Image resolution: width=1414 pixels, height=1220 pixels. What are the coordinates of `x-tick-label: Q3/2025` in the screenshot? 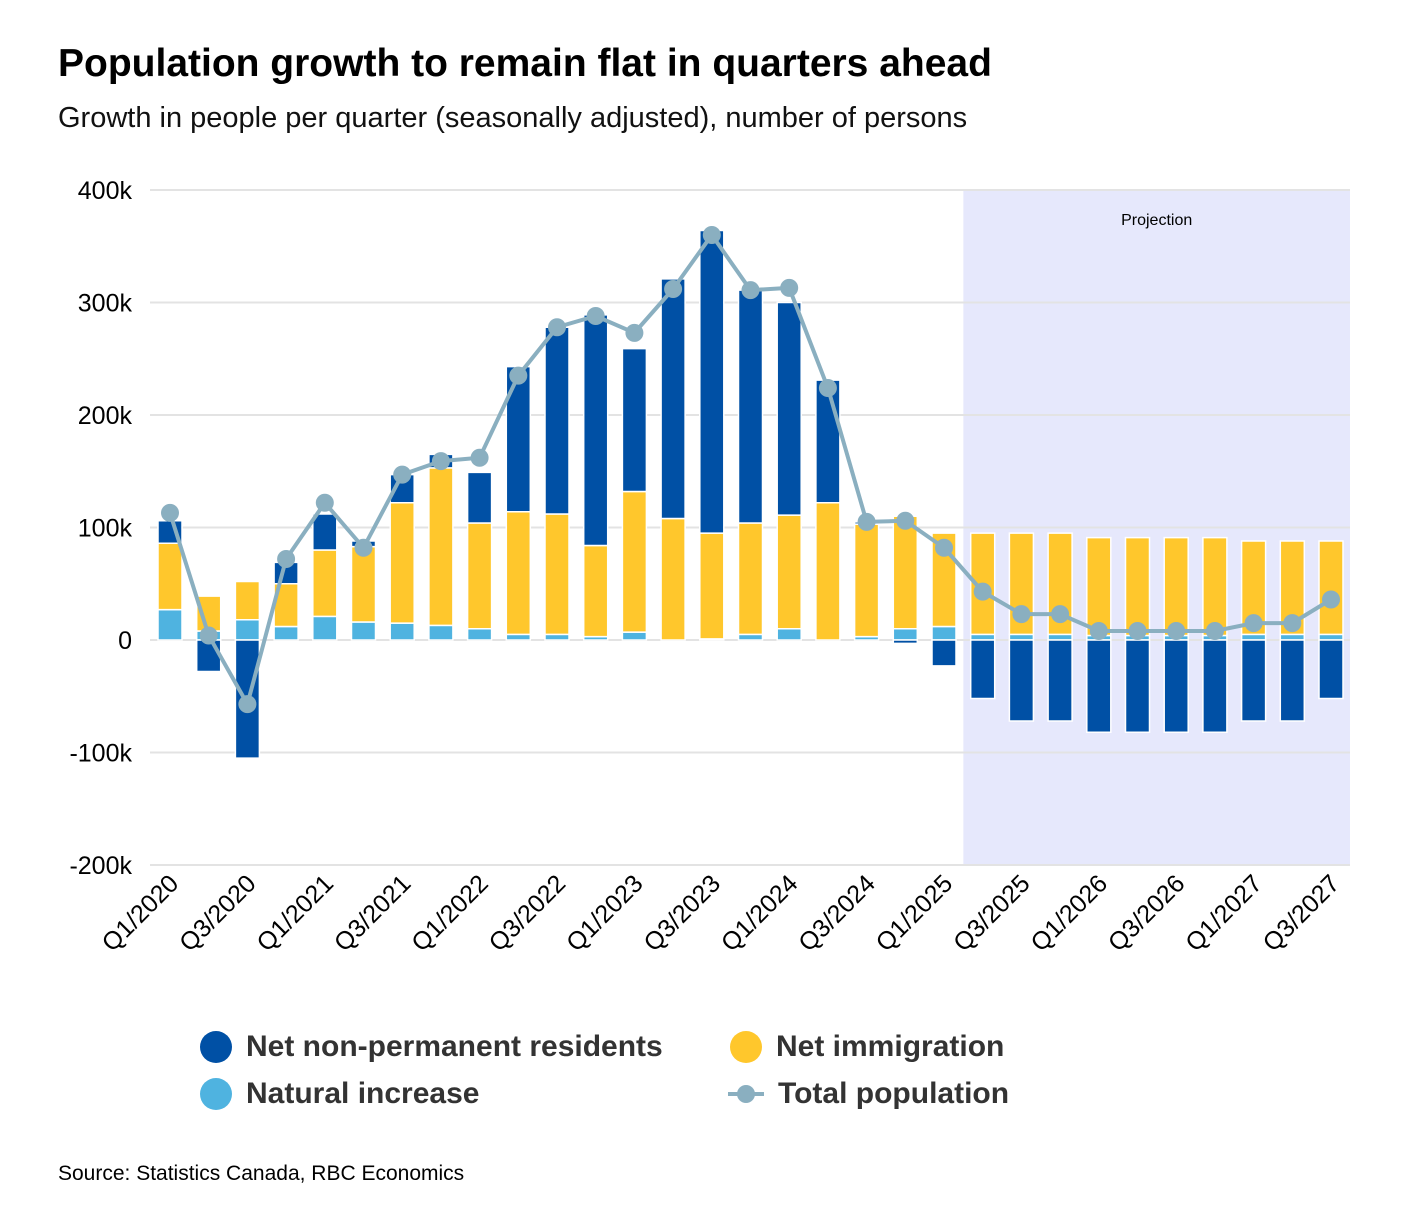 It's located at (992, 913).